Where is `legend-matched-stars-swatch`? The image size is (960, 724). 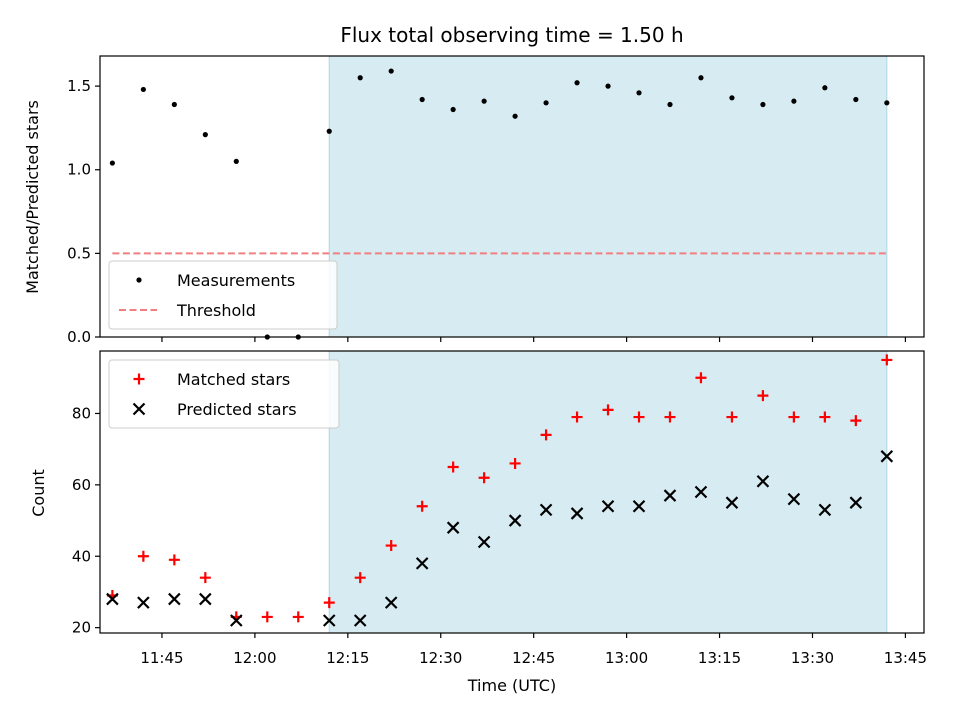 legend-matched-stars-swatch is located at coordinates (139, 379).